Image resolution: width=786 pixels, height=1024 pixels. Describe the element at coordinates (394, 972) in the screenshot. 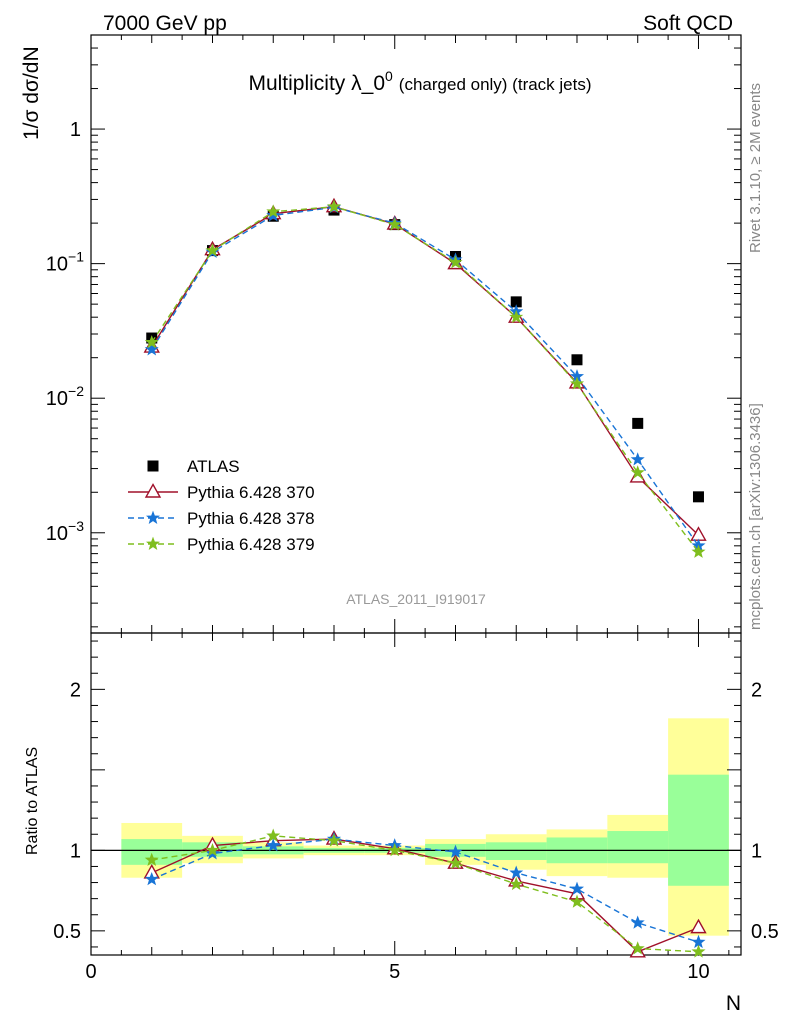

I see `x-tick-label: 5` at that location.